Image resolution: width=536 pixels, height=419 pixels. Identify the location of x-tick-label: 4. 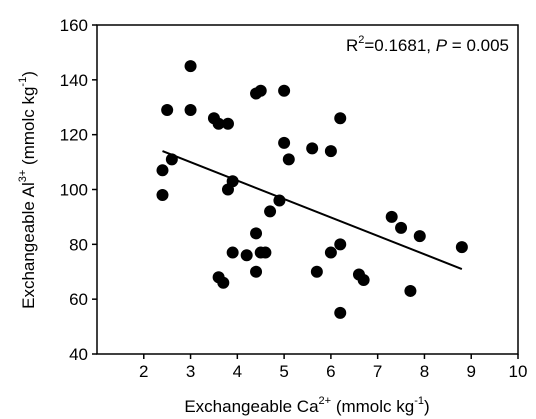
(237, 371).